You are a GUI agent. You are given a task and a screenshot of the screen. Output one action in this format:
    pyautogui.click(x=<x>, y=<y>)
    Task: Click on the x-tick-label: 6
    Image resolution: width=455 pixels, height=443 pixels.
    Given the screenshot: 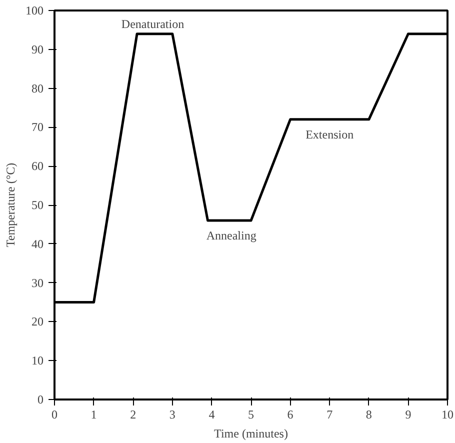 What is the action you would take?
    pyautogui.click(x=290, y=415)
    